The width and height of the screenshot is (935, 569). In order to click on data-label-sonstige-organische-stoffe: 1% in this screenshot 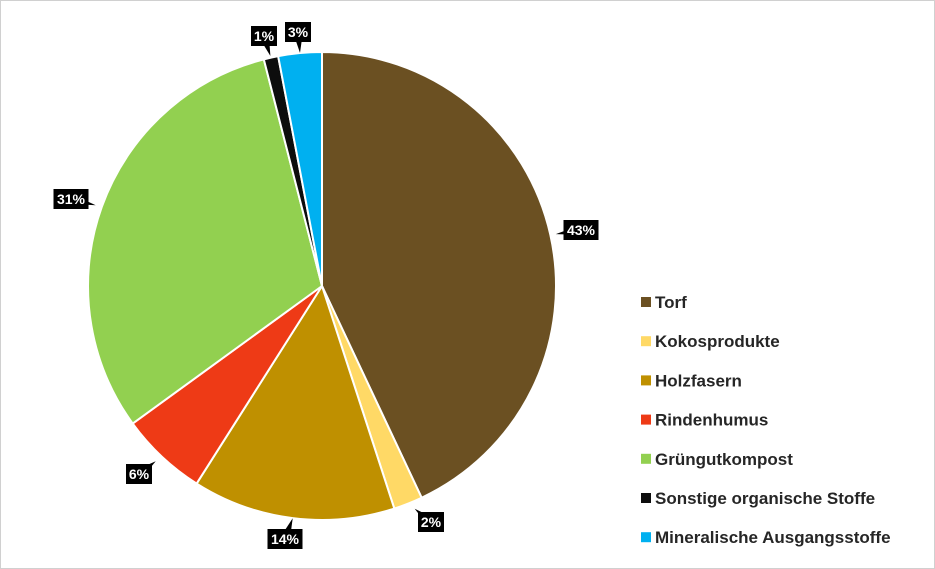, I will do `click(264, 41)`.